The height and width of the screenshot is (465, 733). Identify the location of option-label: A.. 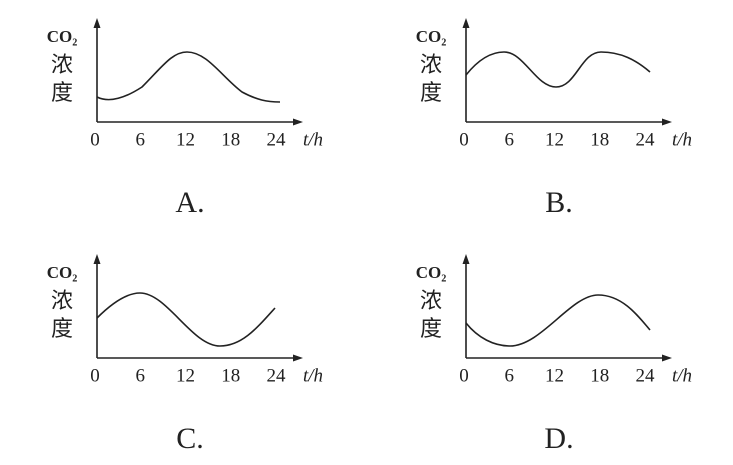
(189, 202).